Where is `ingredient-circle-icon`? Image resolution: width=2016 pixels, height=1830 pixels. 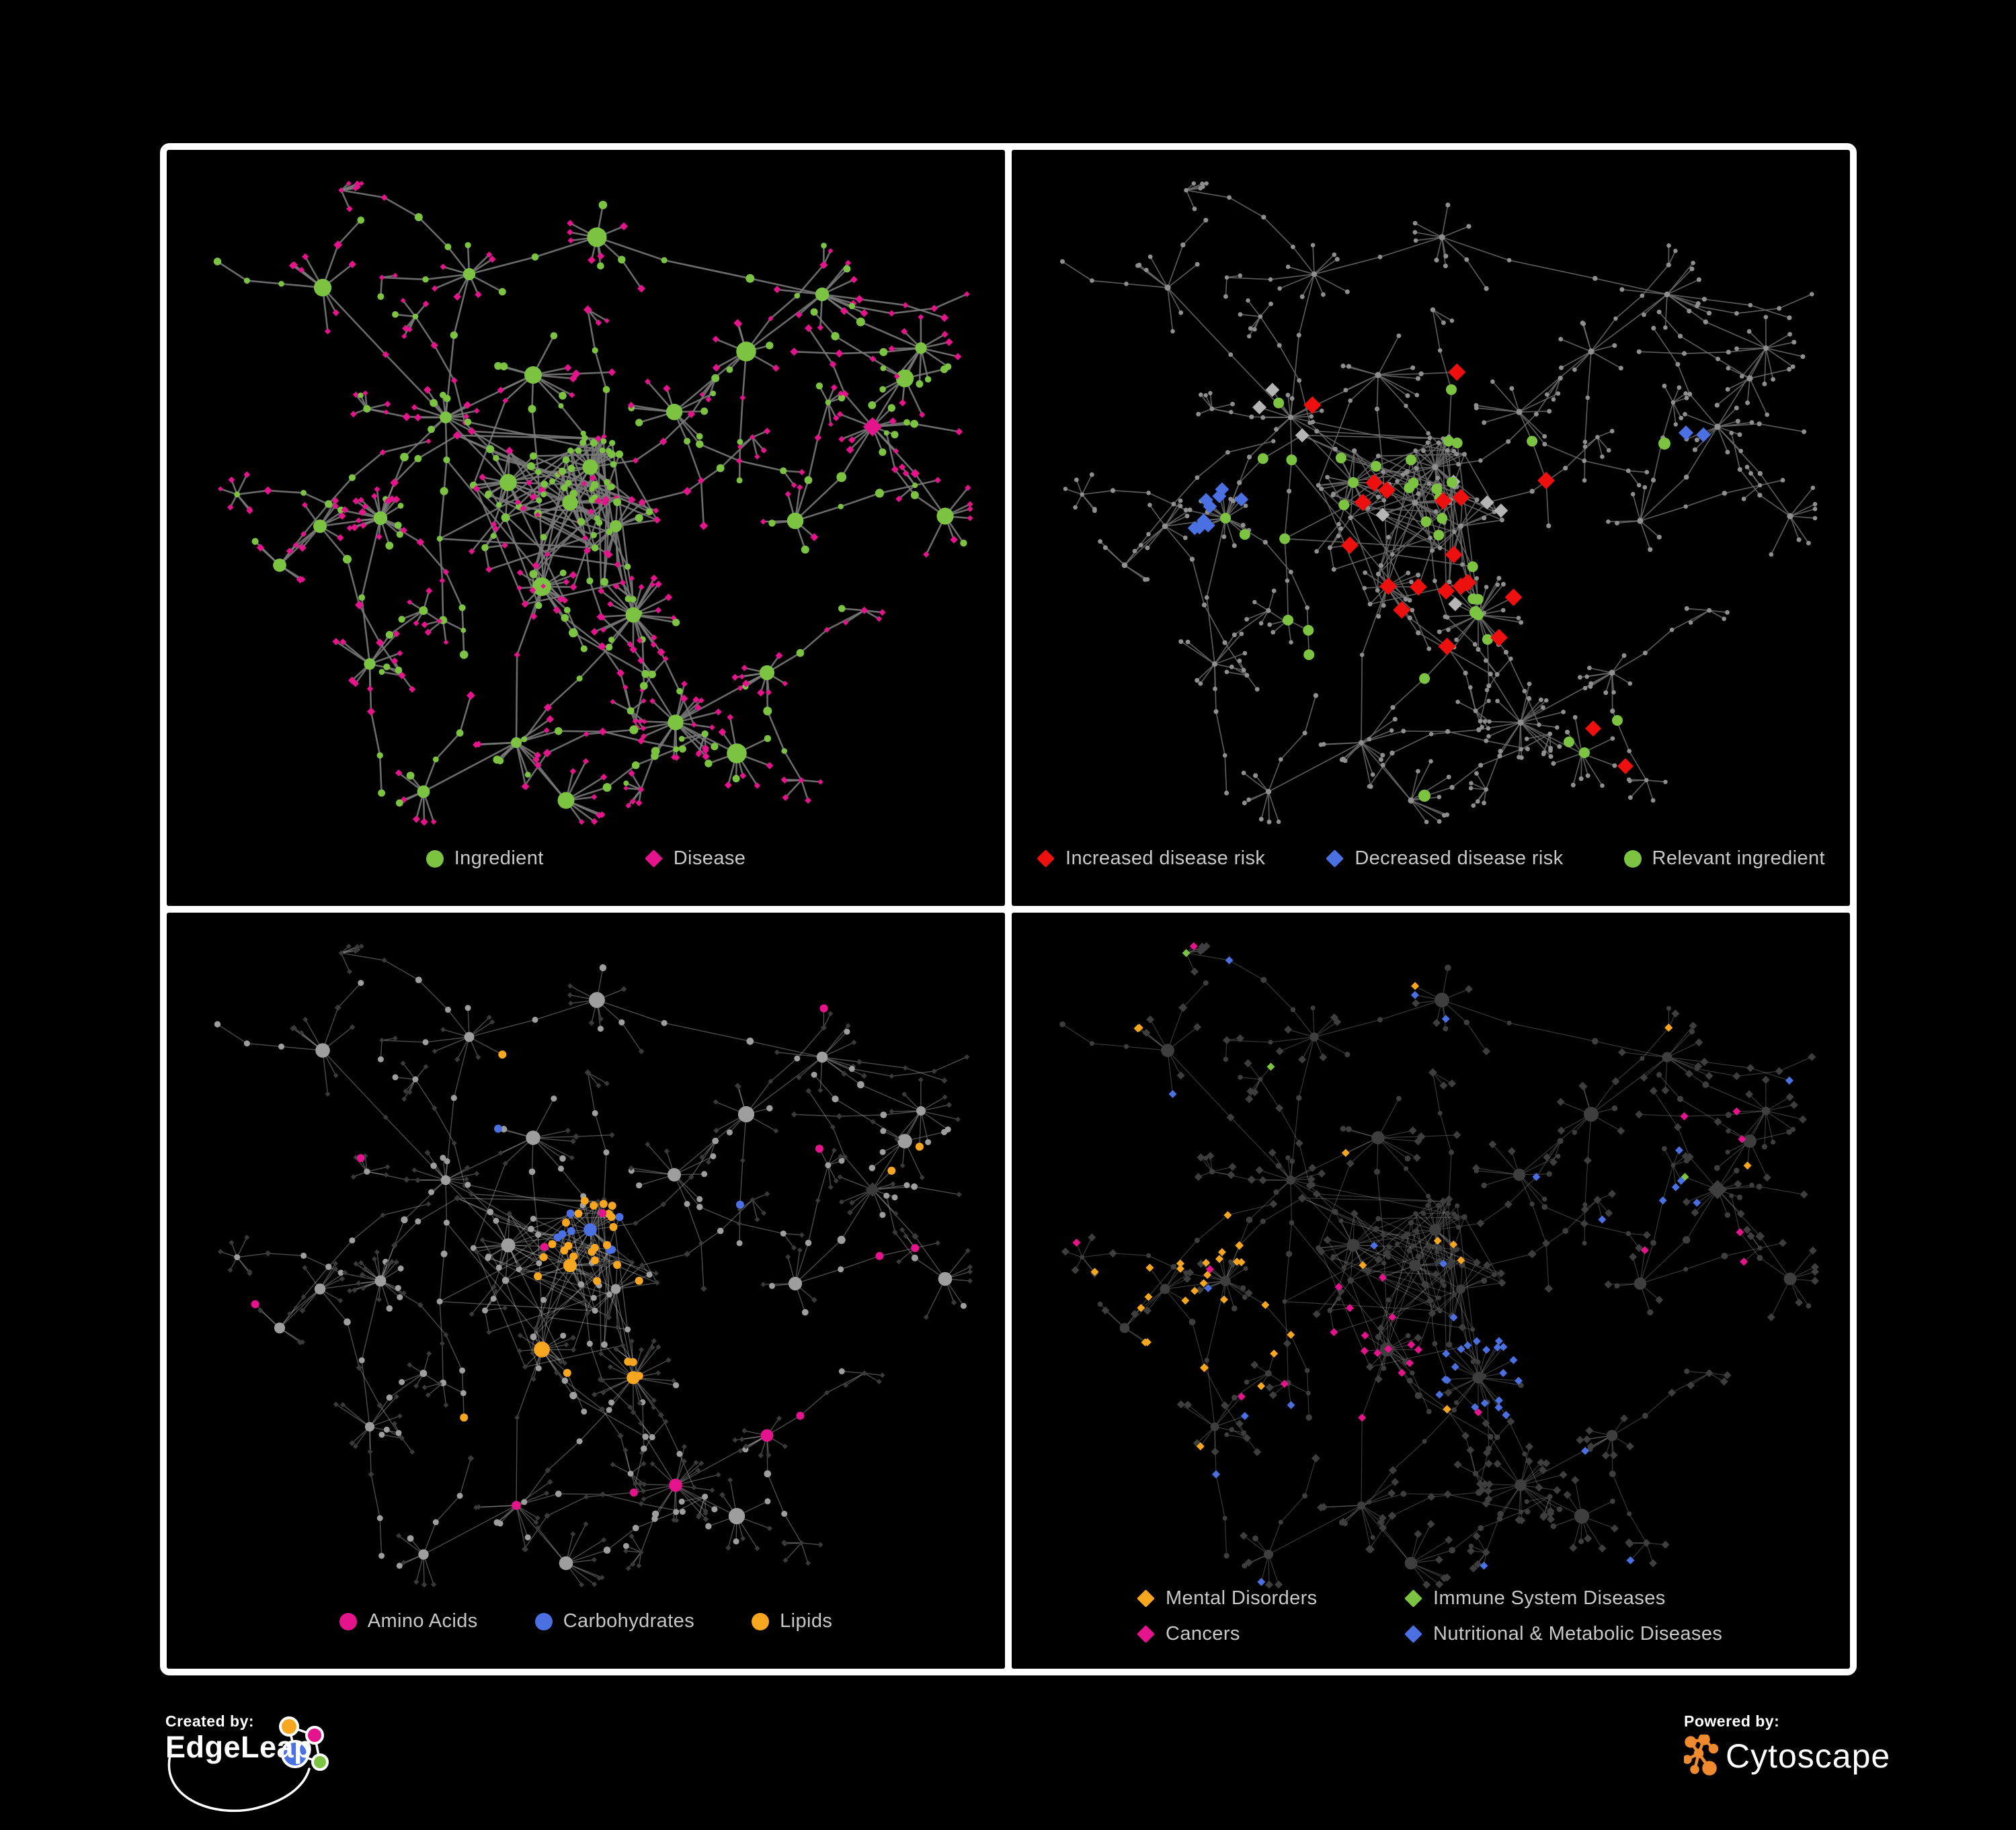 ingredient-circle-icon is located at coordinates (435, 859).